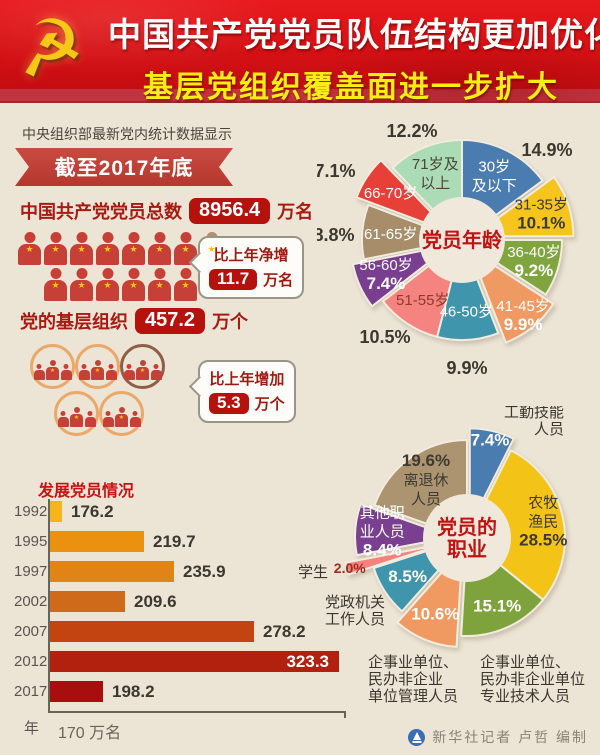 This screenshot has height=755, width=600. I want to click on bar-value-label: 323.3, so click(307, 661).